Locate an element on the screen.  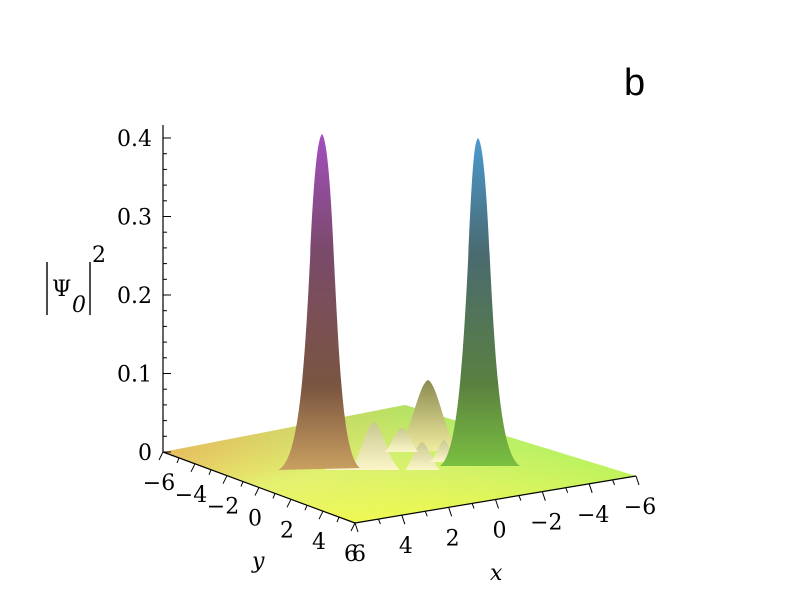
x-axis-tick-label: 4 is located at coordinates (406, 546).